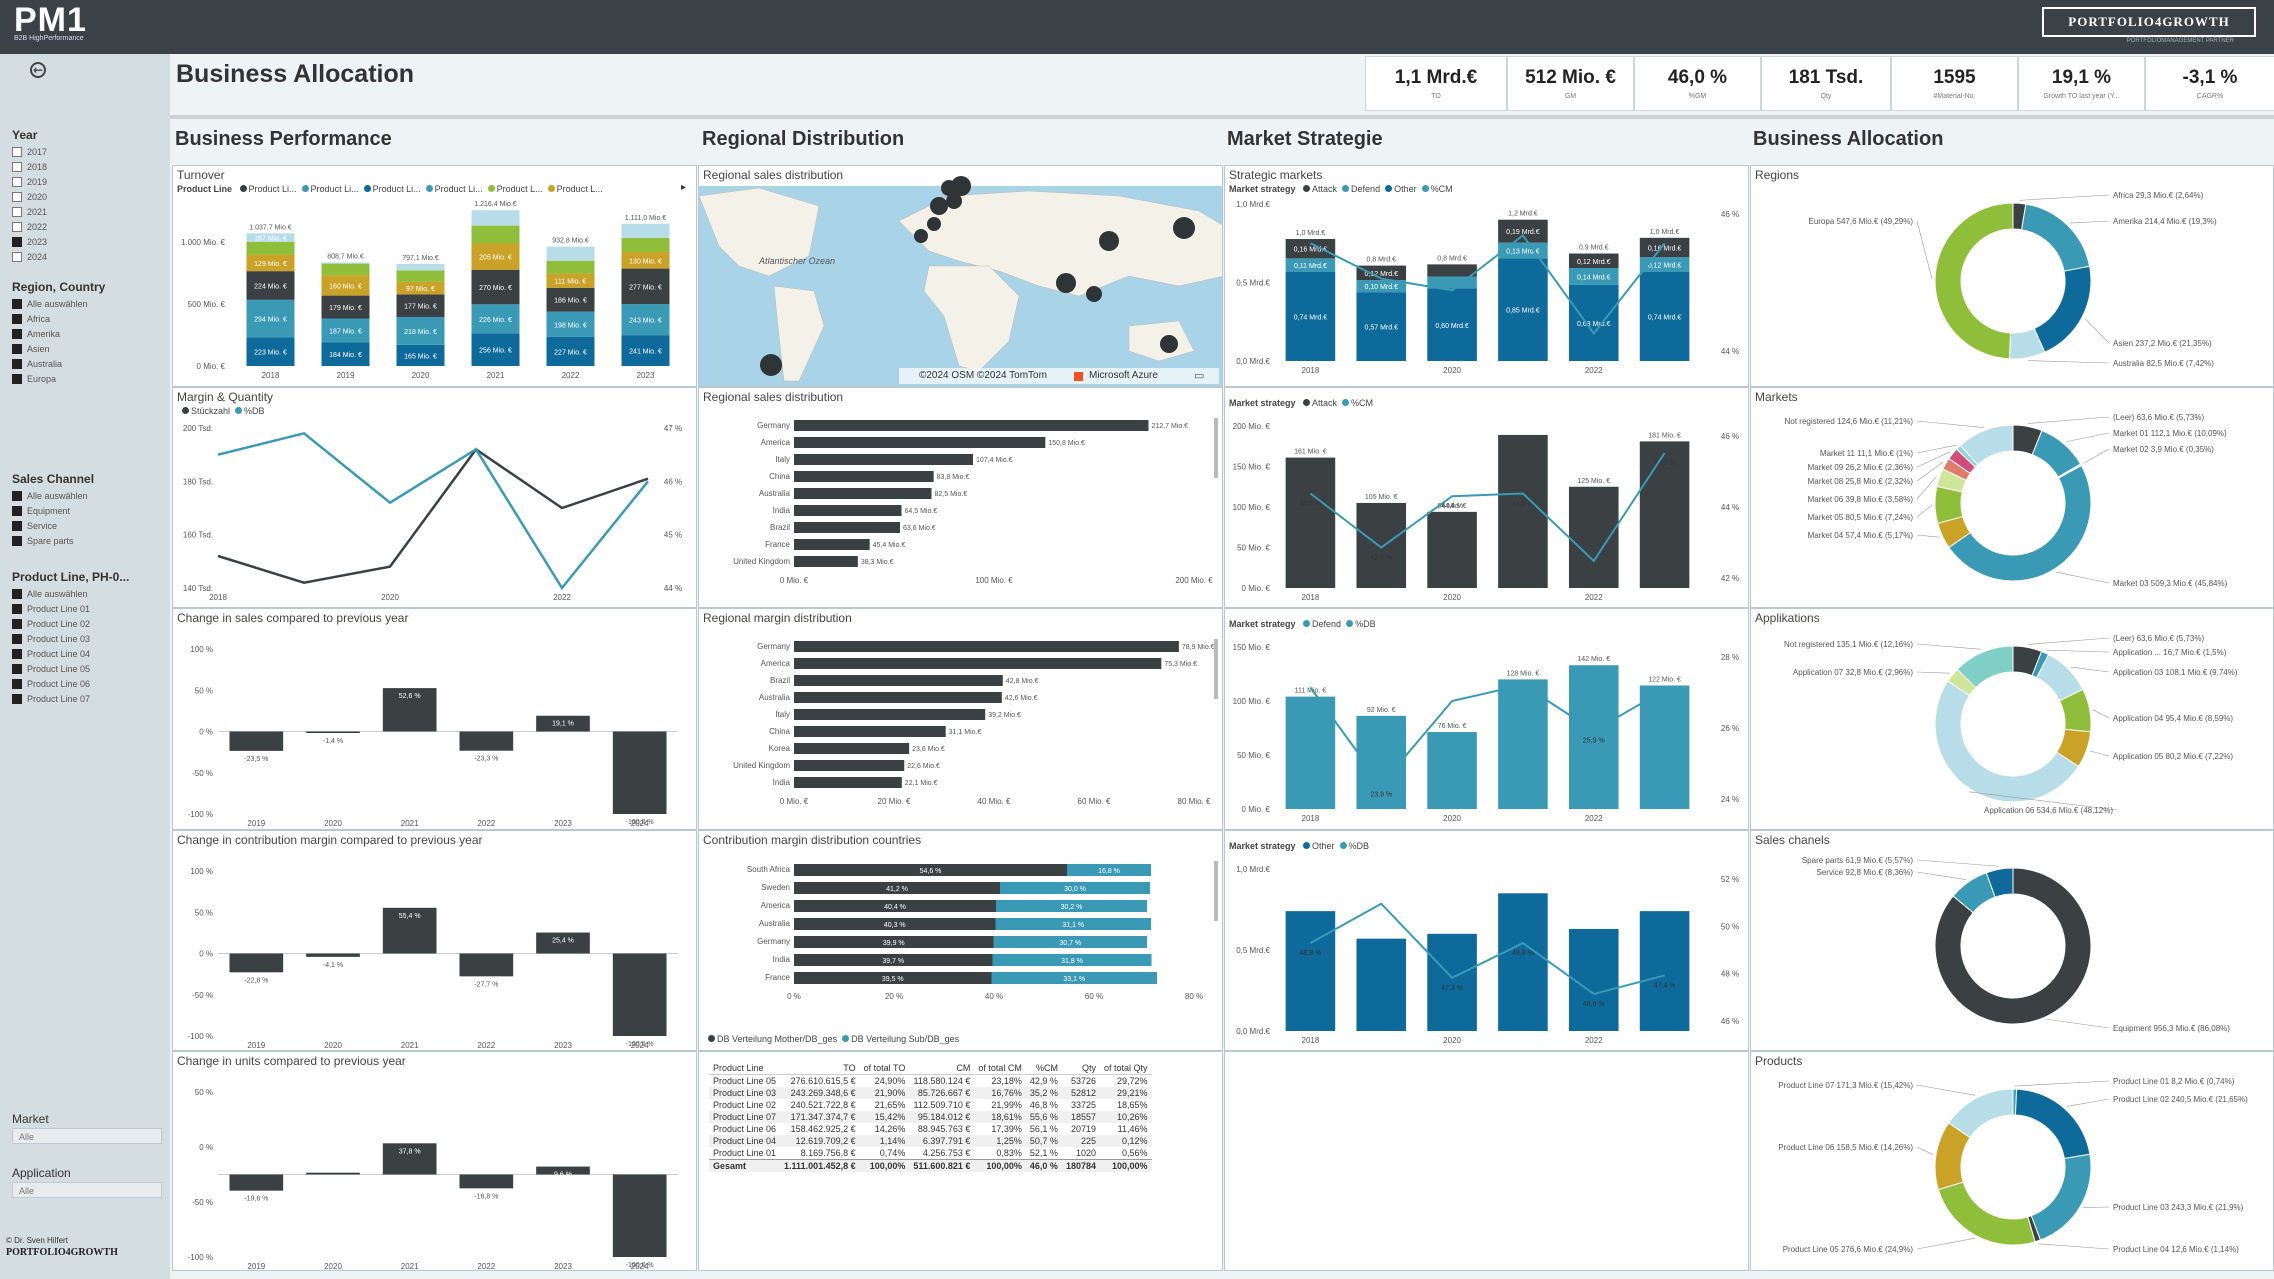 The height and width of the screenshot is (1279, 2274). What do you see at coordinates (1080, 1141) in the screenshot?
I see `table-cell: 225` at bounding box center [1080, 1141].